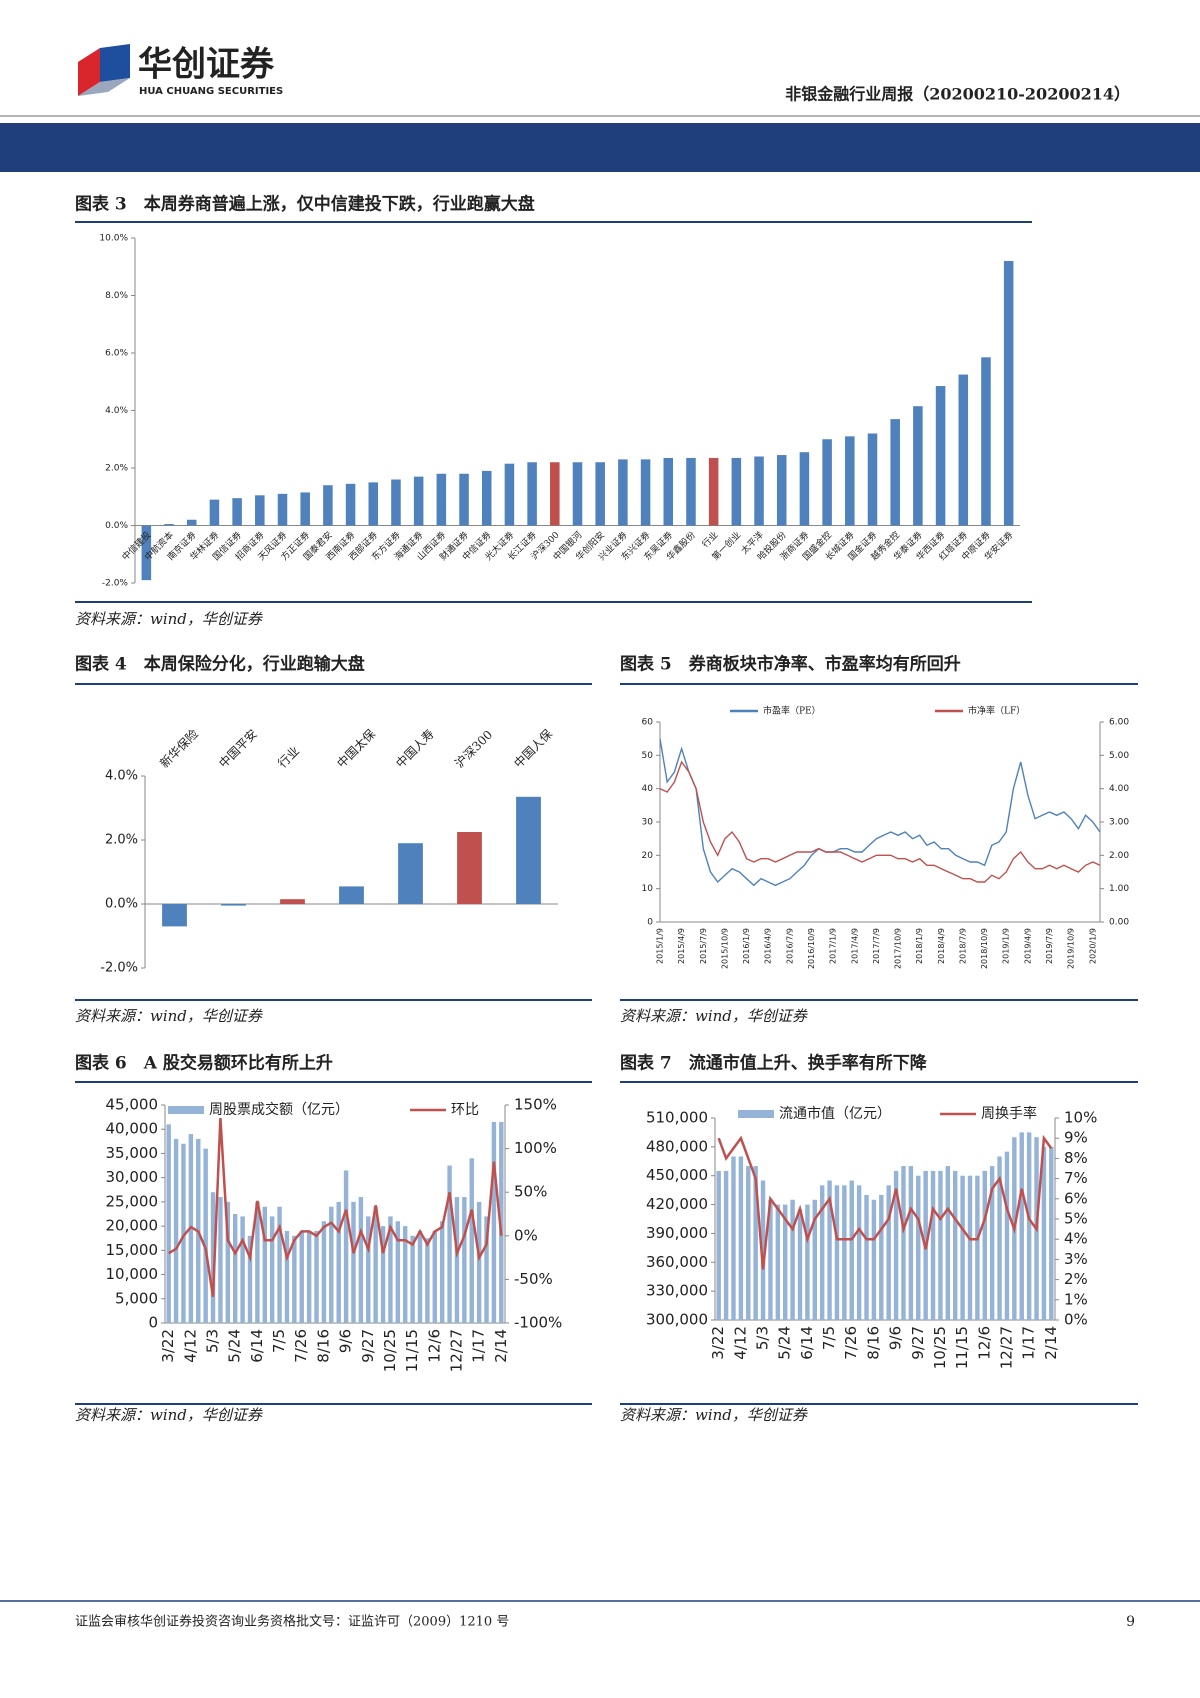 The image size is (1200, 1698). Describe the element at coordinates (533, 1279) in the screenshot. I see `y2-tick-label: -50%` at that location.